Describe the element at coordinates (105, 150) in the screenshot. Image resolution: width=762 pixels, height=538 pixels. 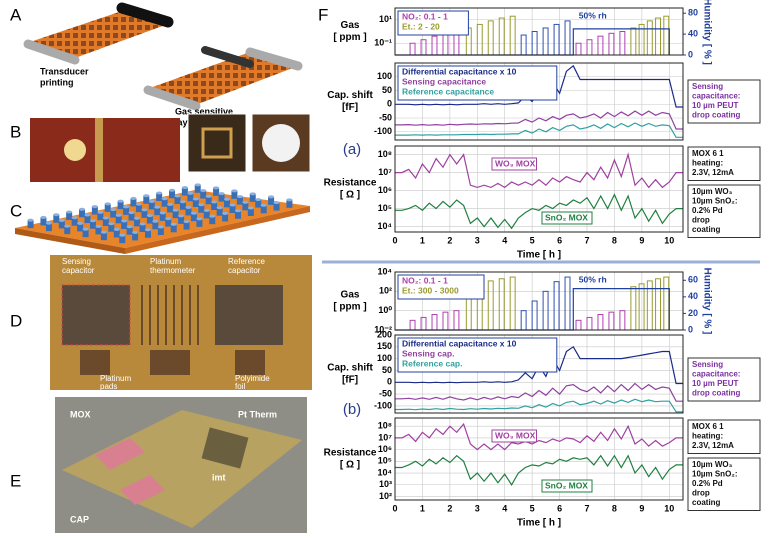
I see `photo` at that location.